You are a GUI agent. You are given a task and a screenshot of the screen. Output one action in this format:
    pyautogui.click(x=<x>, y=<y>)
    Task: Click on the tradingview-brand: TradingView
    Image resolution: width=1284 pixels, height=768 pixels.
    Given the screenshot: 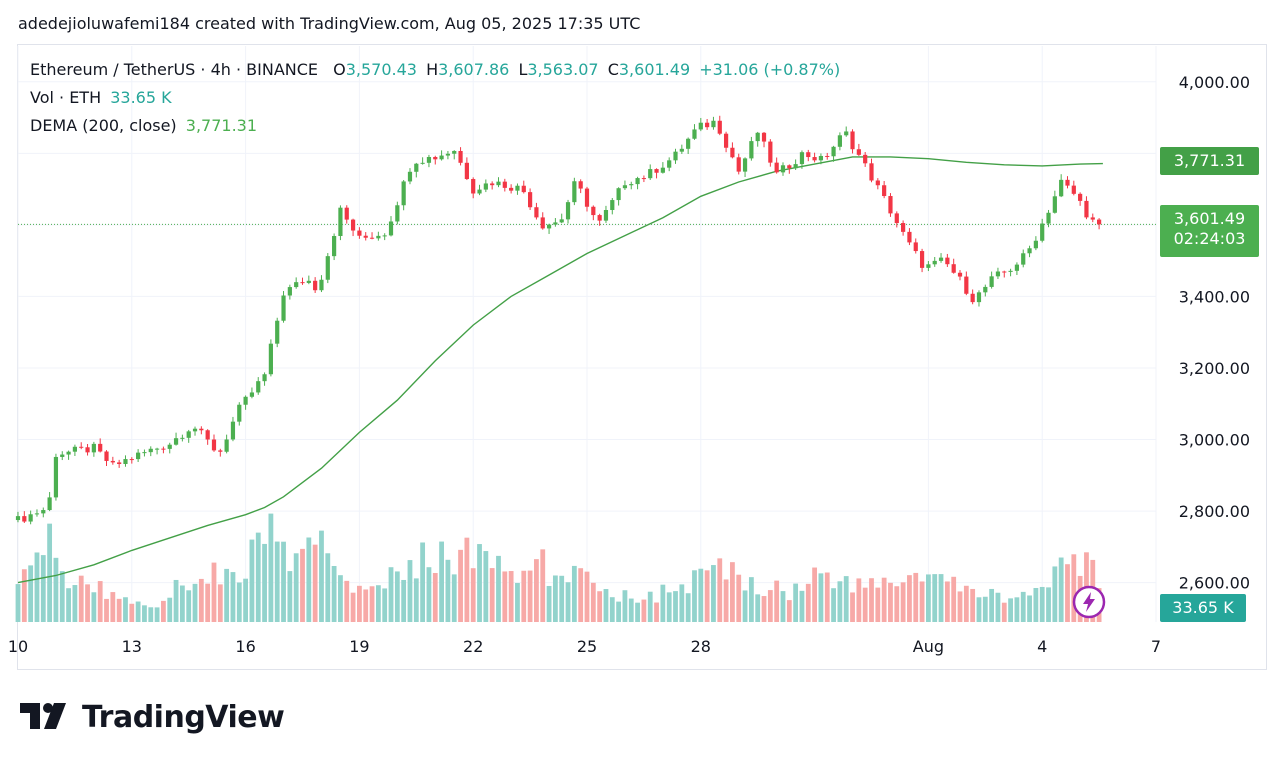 What is the action you would take?
    pyautogui.click(x=152, y=717)
    